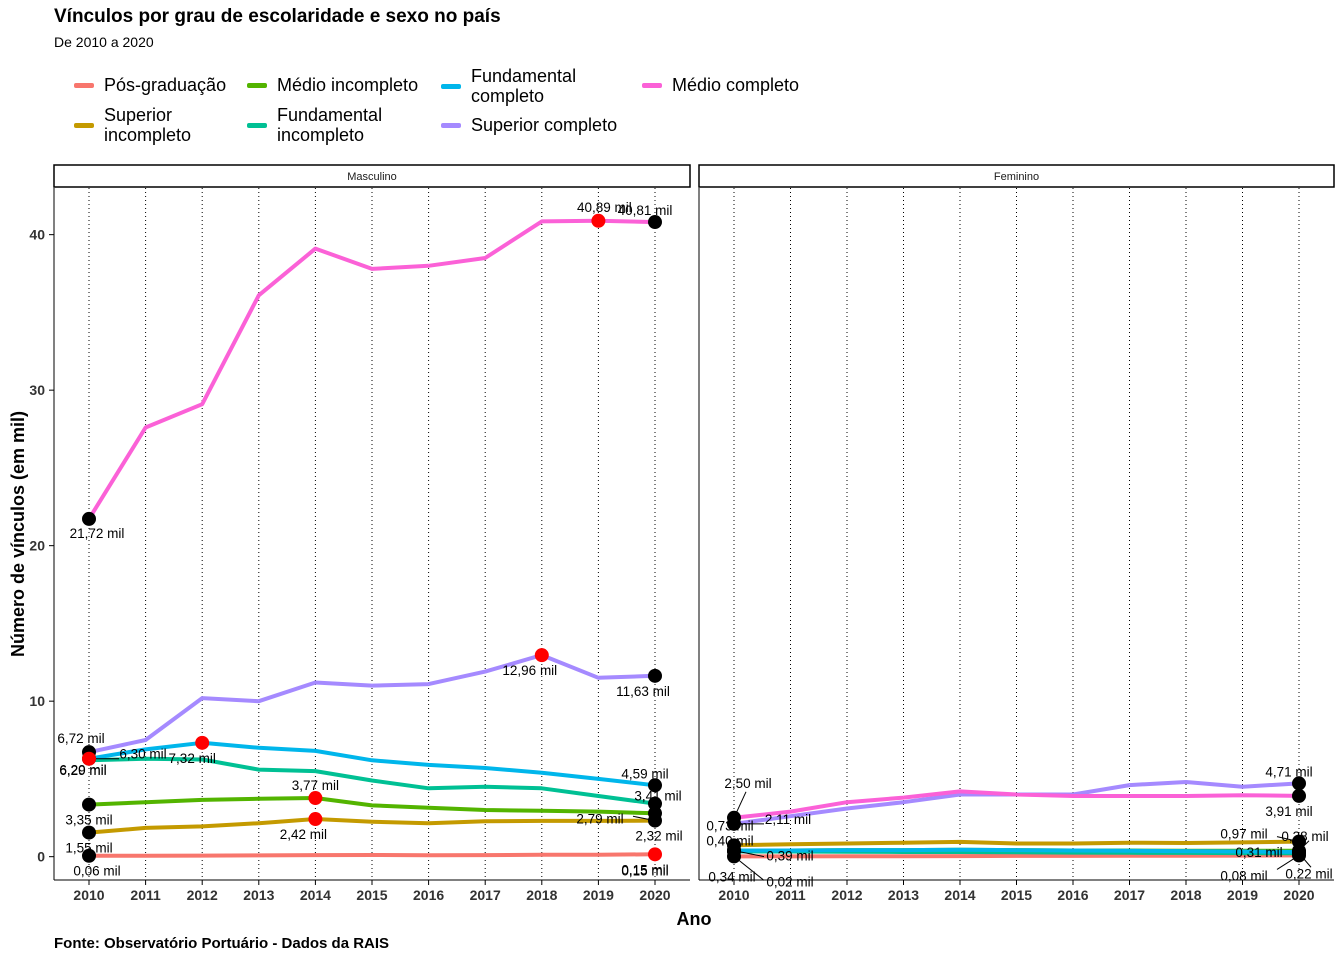 The image size is (1344, 960). Describe the element at coordinates (788, 819) in the screenshot. I see `data-label: 2,11 mil` at that location.